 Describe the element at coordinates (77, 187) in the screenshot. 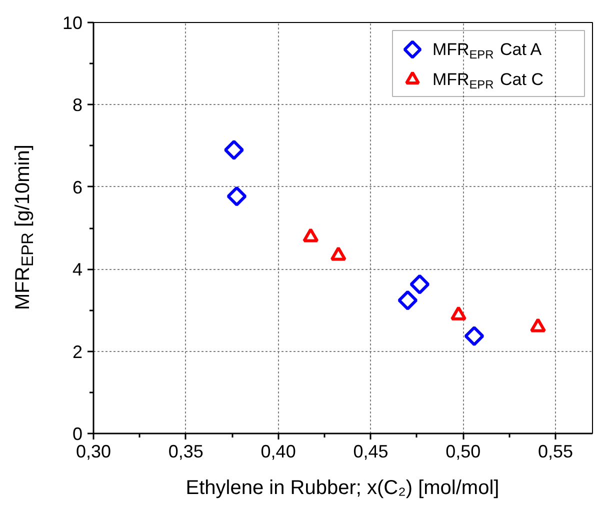

I see `y-tick-label: 6` at that location.